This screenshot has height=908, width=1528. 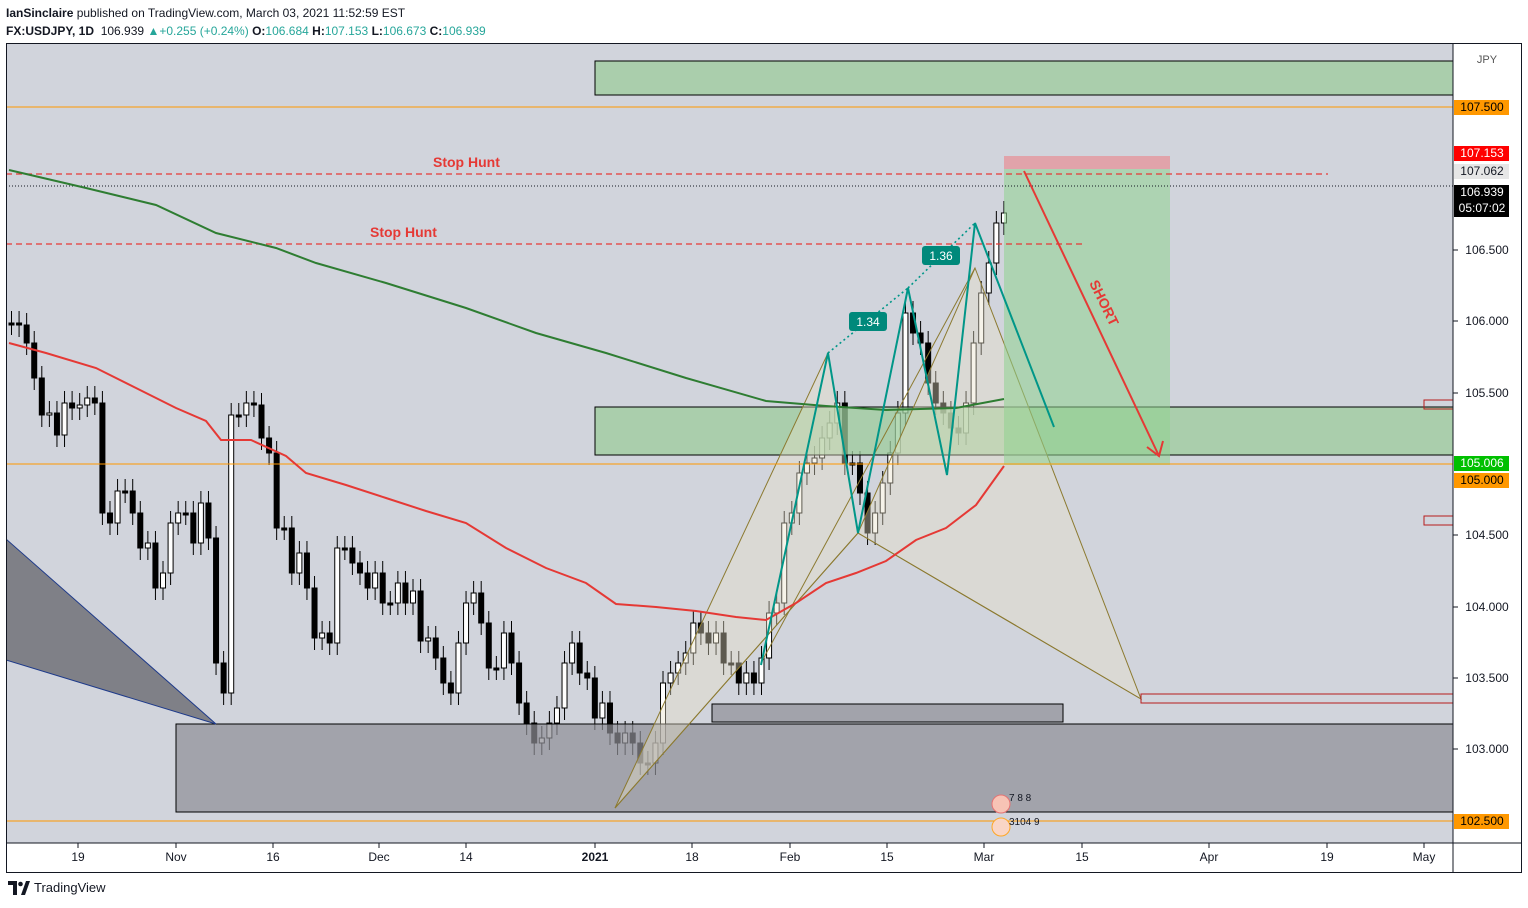 What do you see at coordinates (346, 31) in the screenshot?
I see `high-value: 107.153` at bounding box center [346, 31].